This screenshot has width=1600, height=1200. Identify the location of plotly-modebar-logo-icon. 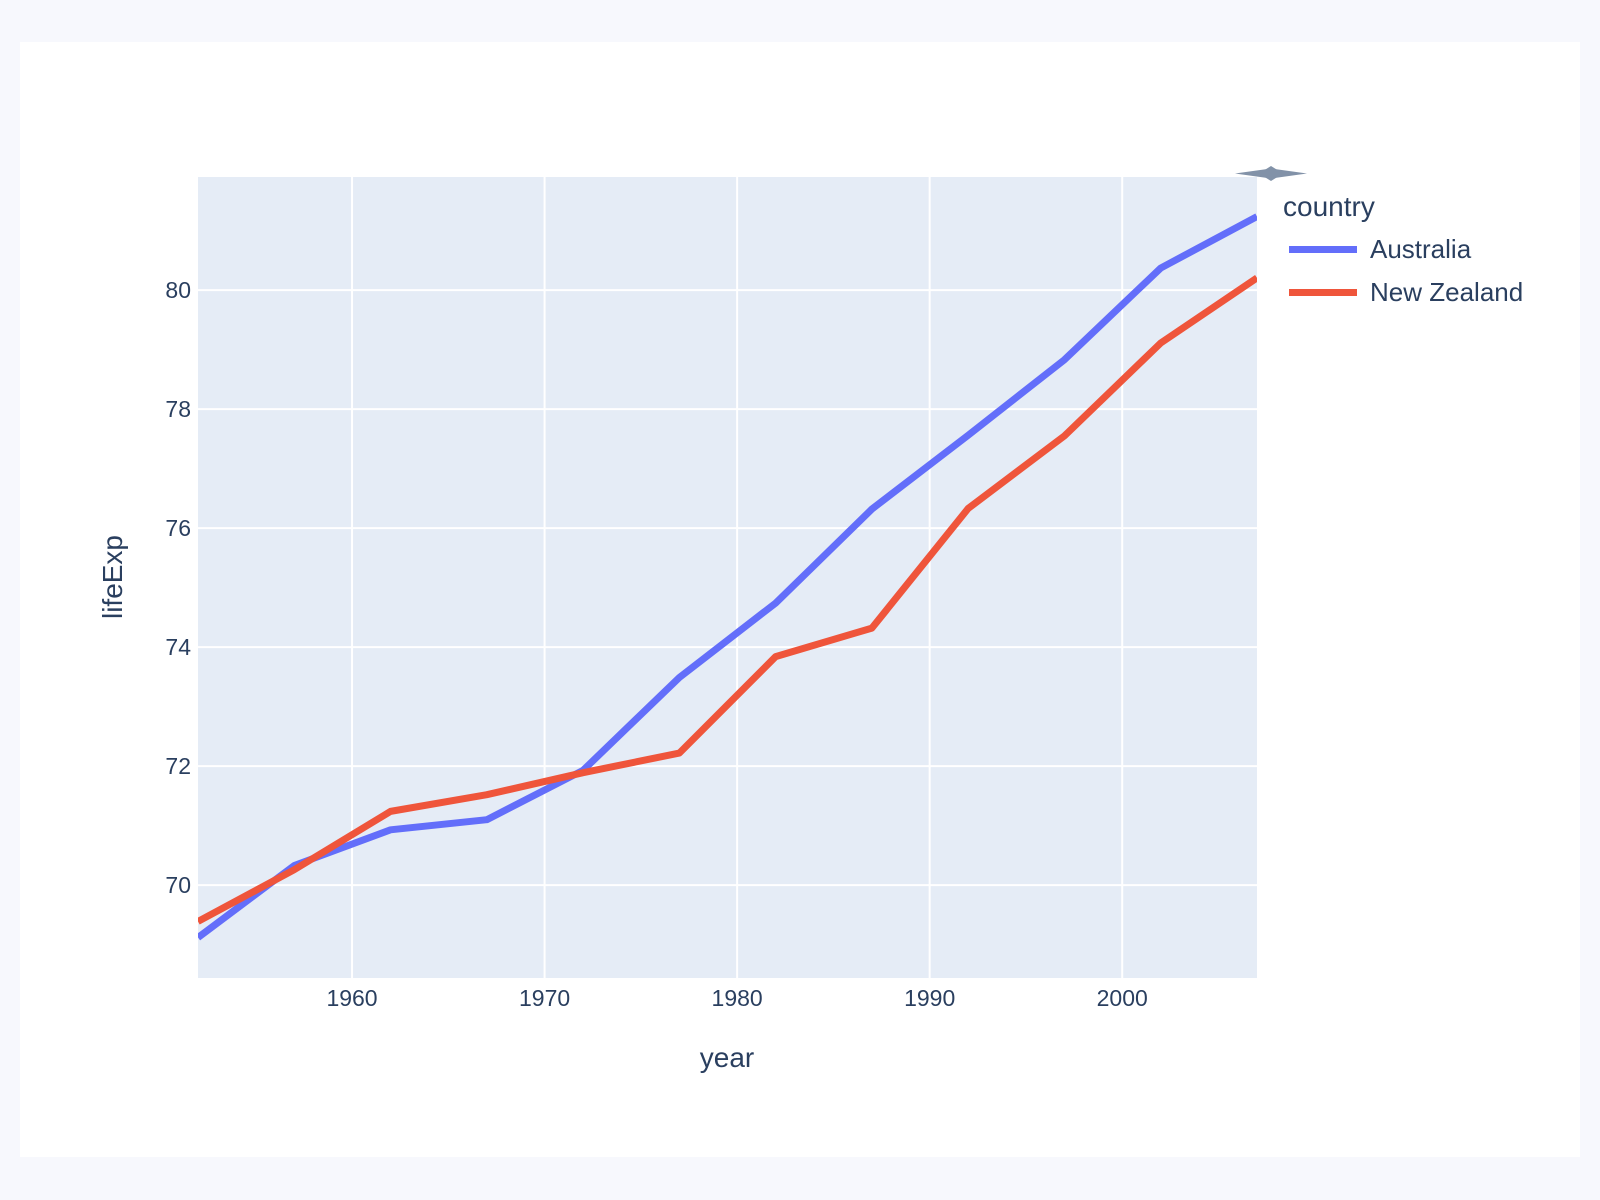
(1271, 173).